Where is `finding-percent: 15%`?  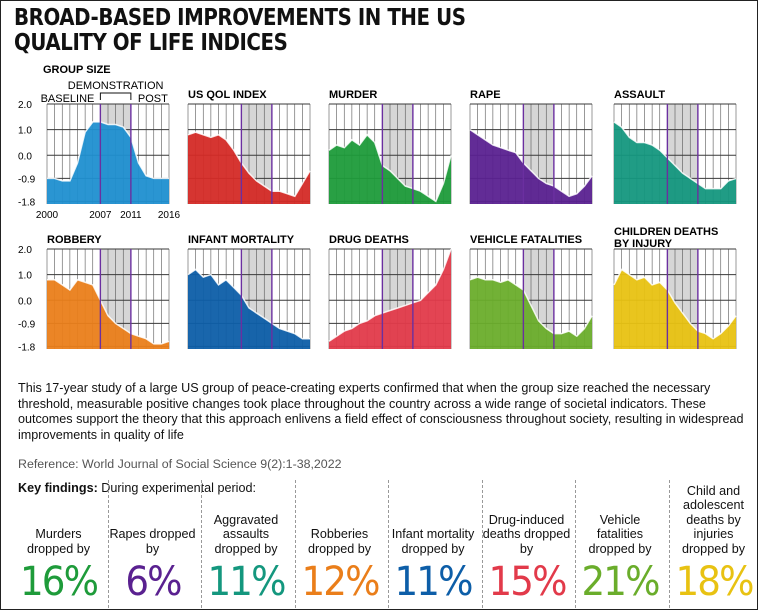
finding-percent: 15% is located at coordinates (527, 582).